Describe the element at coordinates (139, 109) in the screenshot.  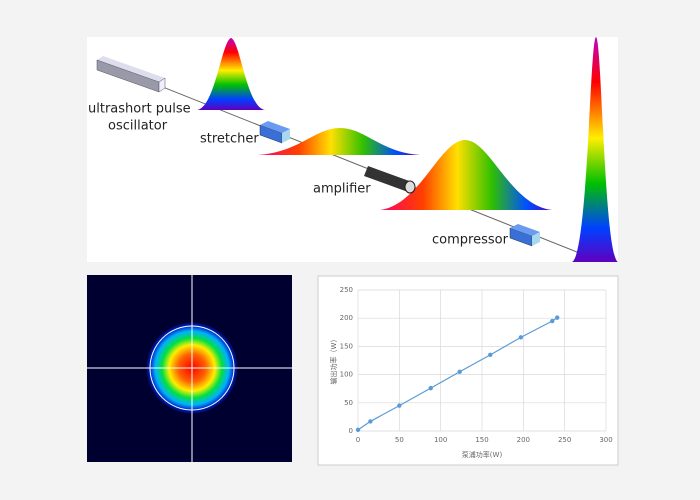
I see `label: ultrashort pulse` at that location.